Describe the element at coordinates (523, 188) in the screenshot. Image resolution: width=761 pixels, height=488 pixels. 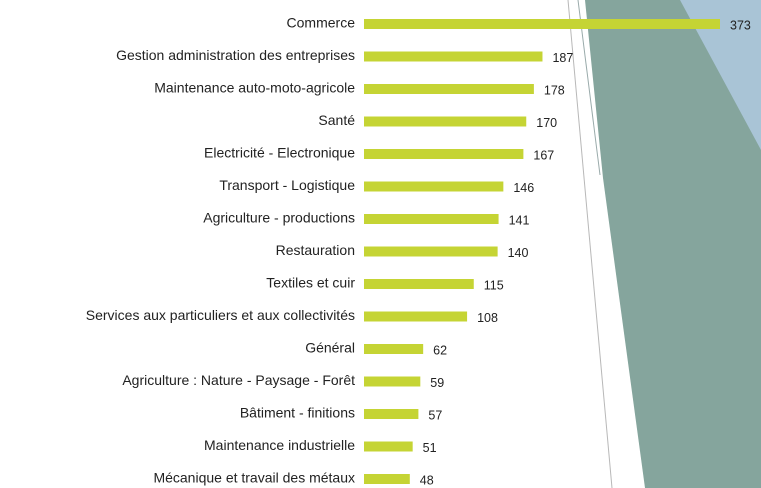
I see `value-label: 146` at that location.